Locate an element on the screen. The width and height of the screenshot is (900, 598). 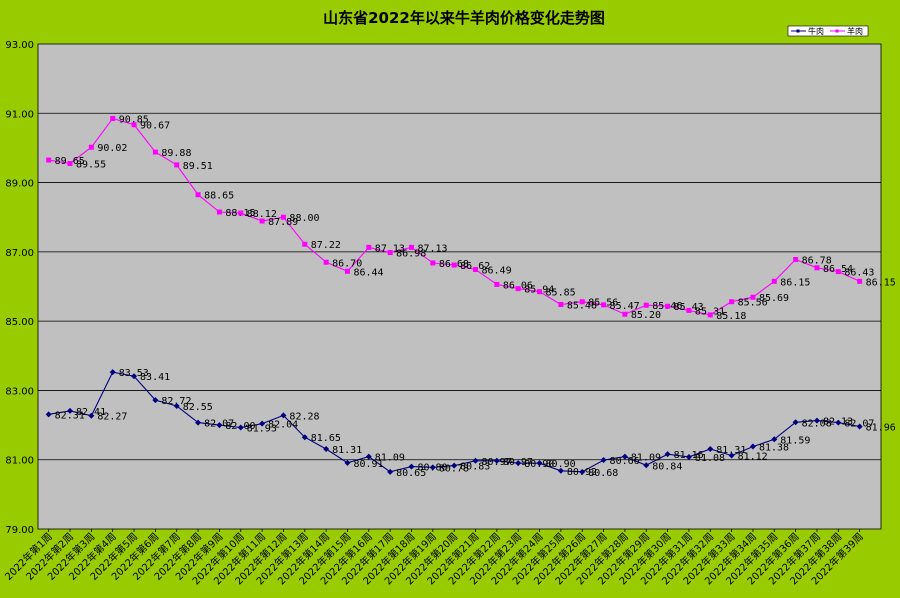
legend: 牛肉 羊肉 is located at coordinates (828, 31).